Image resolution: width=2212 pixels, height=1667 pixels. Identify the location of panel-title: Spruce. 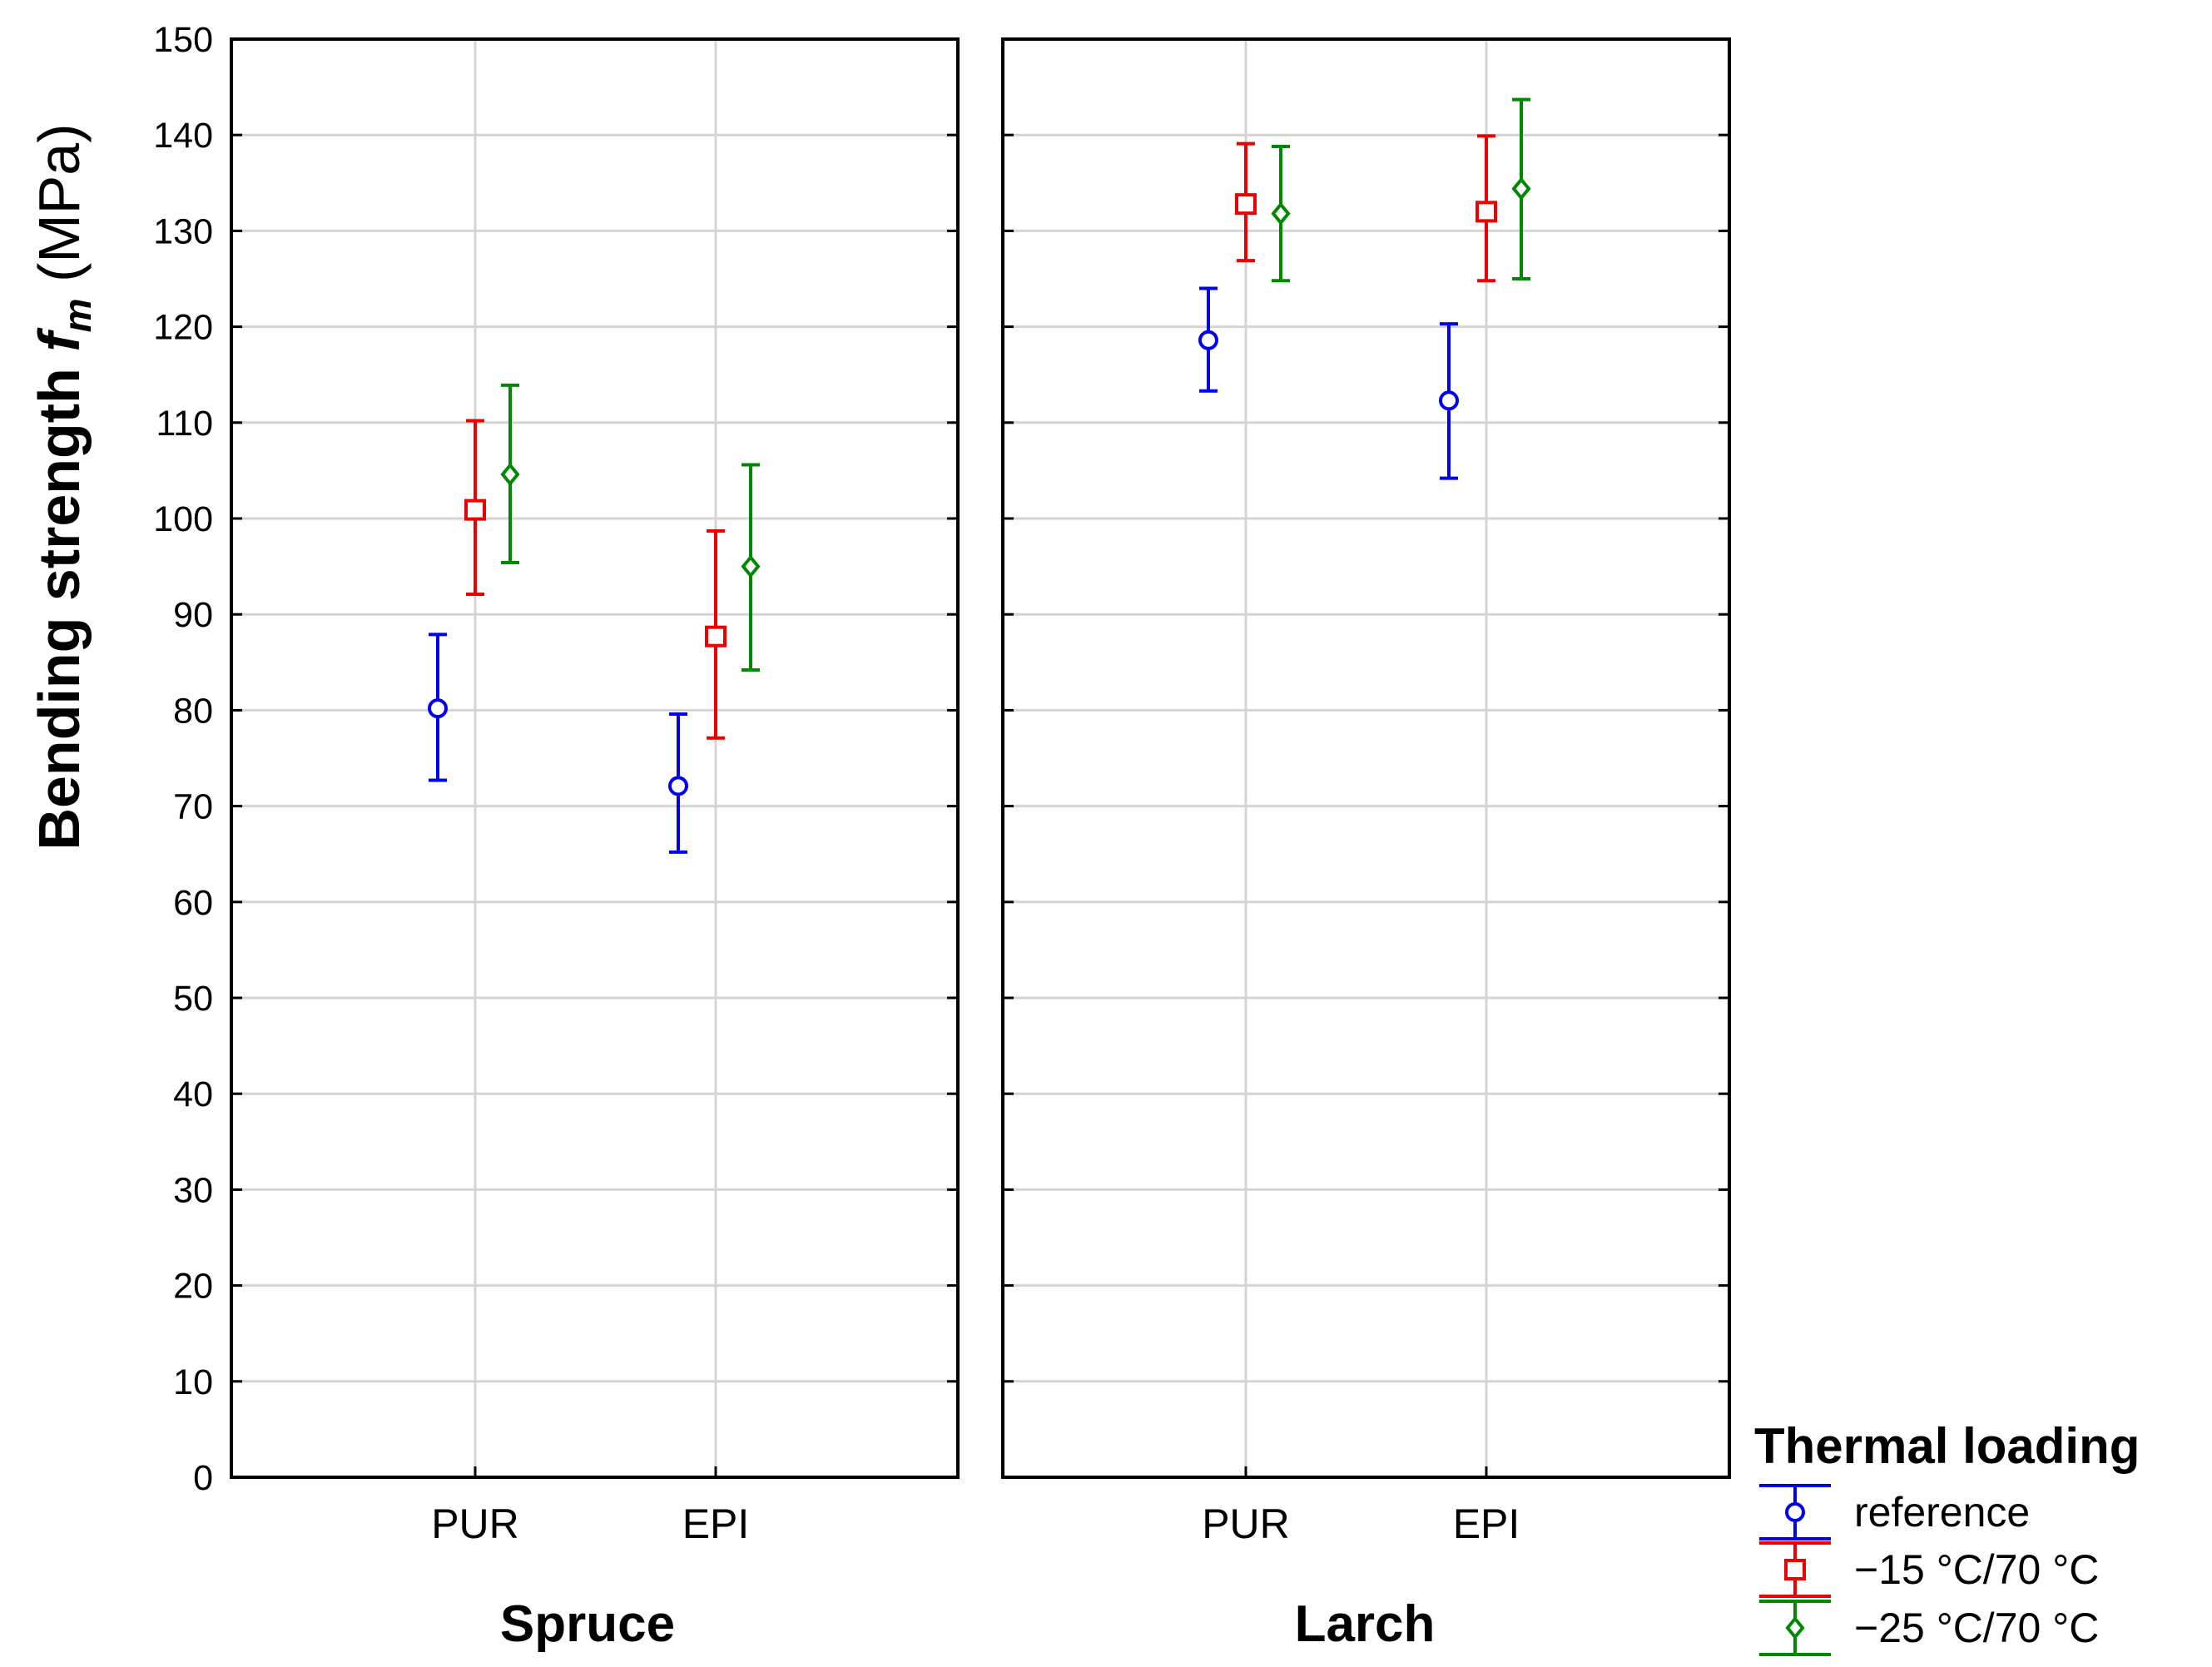
(588, 1624).